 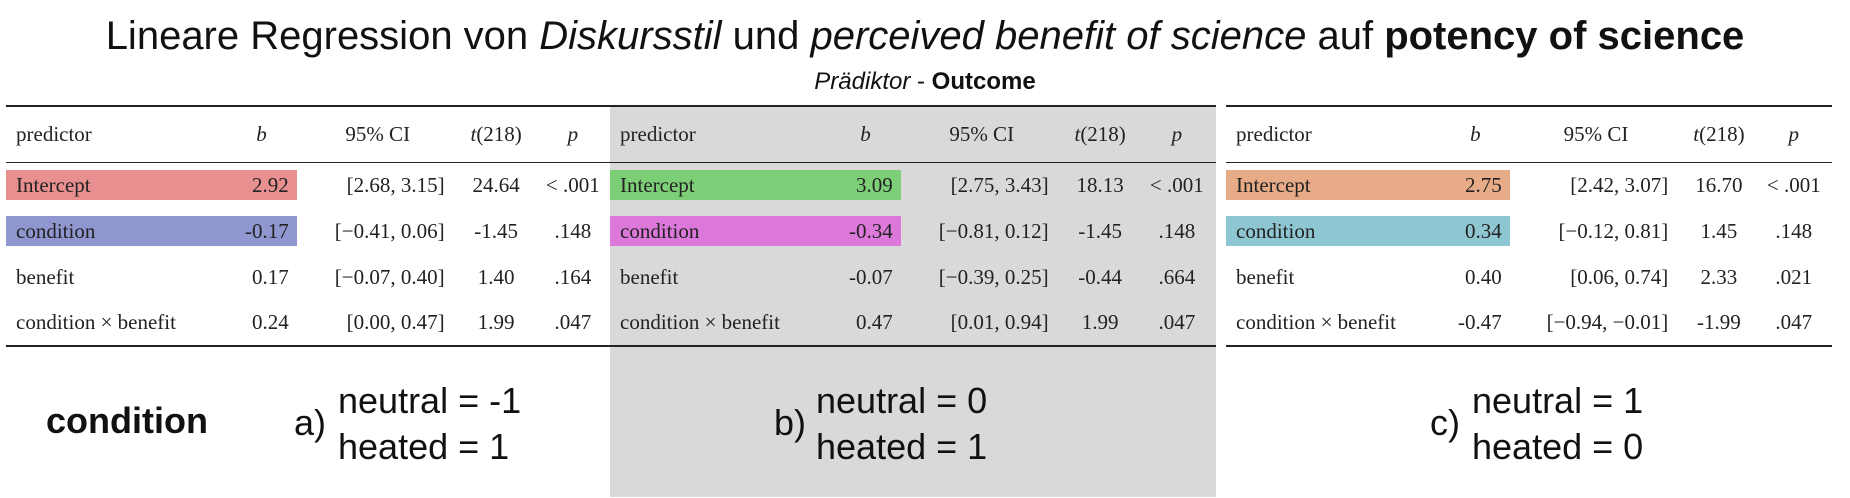 What do you see at coordinates (874, 322) in the screenshot?
I see `b-cell: 0.47` at bounding box center [874, 322].